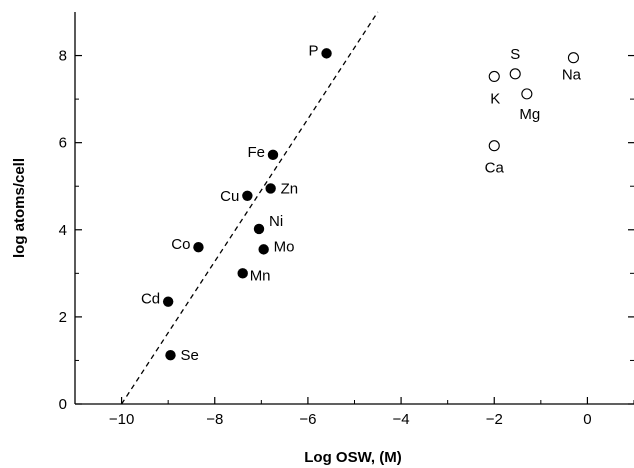  I want to click on data-point-mo, so click(263, 249).